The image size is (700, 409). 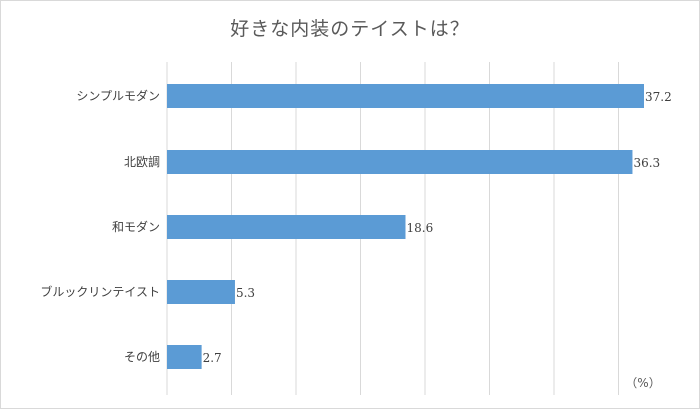 What do you see at coordinates (642, 383) in the screenshot?
I see `unit-label: （%）` at bounding box center [642, 383].